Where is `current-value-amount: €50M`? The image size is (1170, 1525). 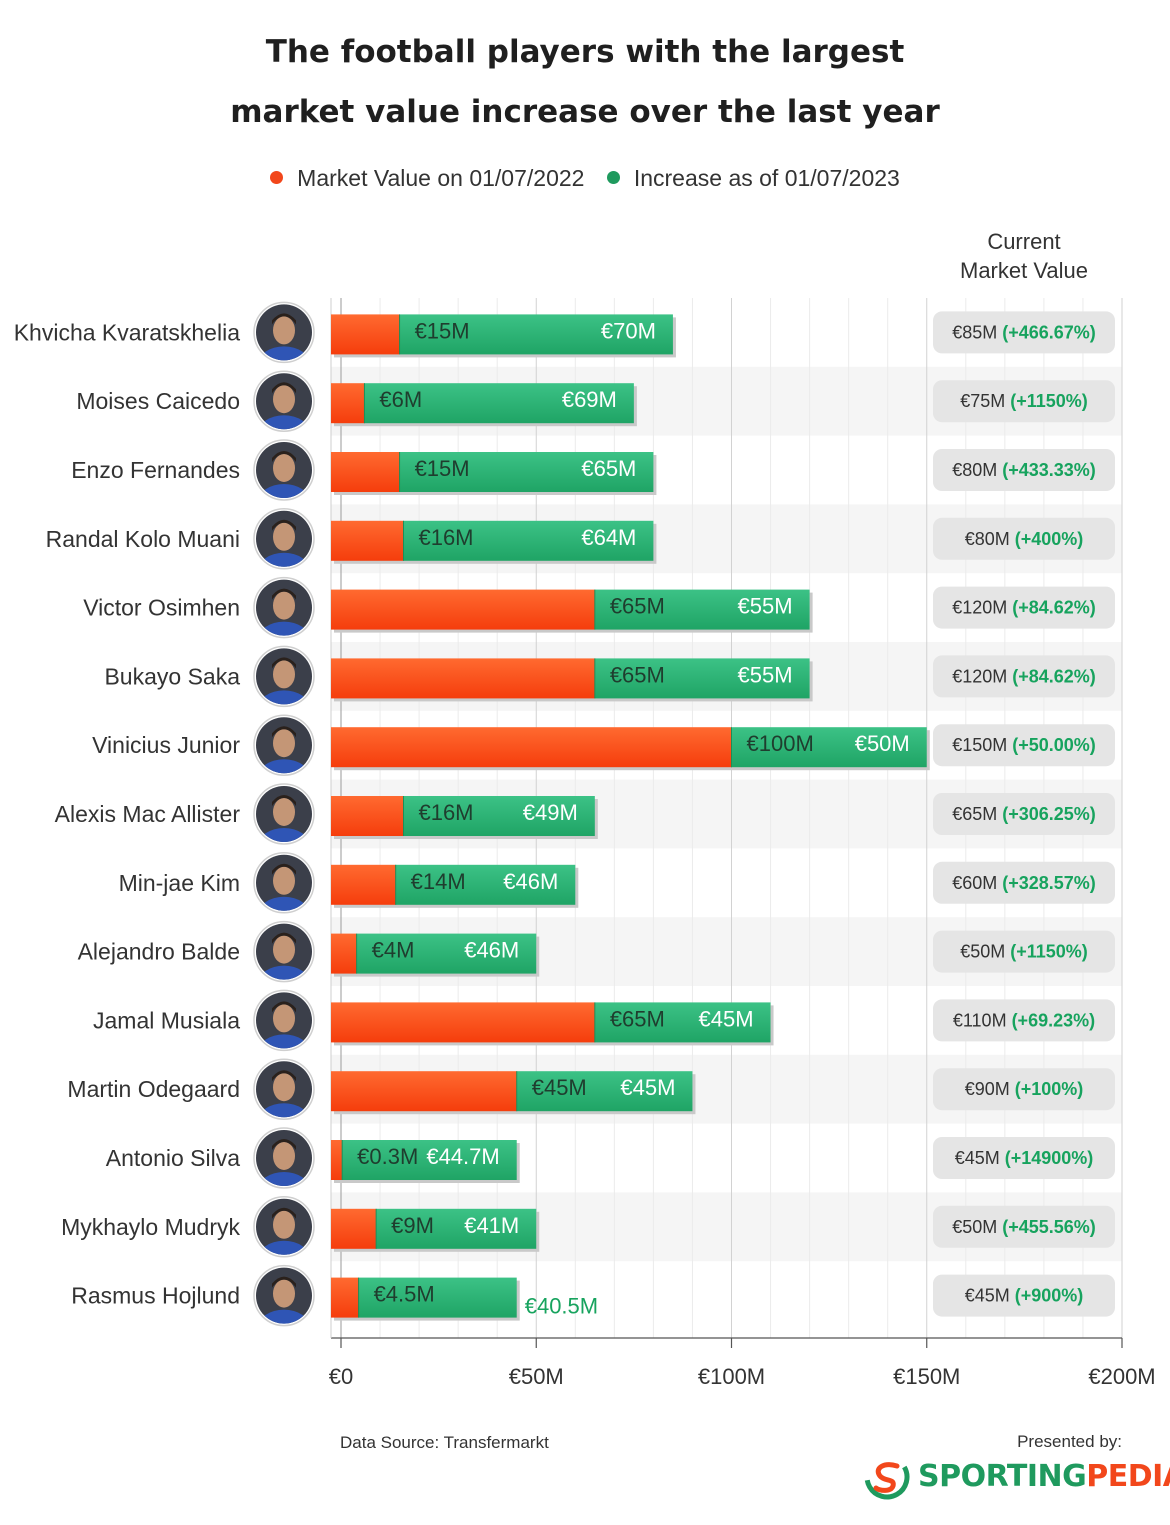 current-value-amount: €50M is located at coordinates (977, 1227).